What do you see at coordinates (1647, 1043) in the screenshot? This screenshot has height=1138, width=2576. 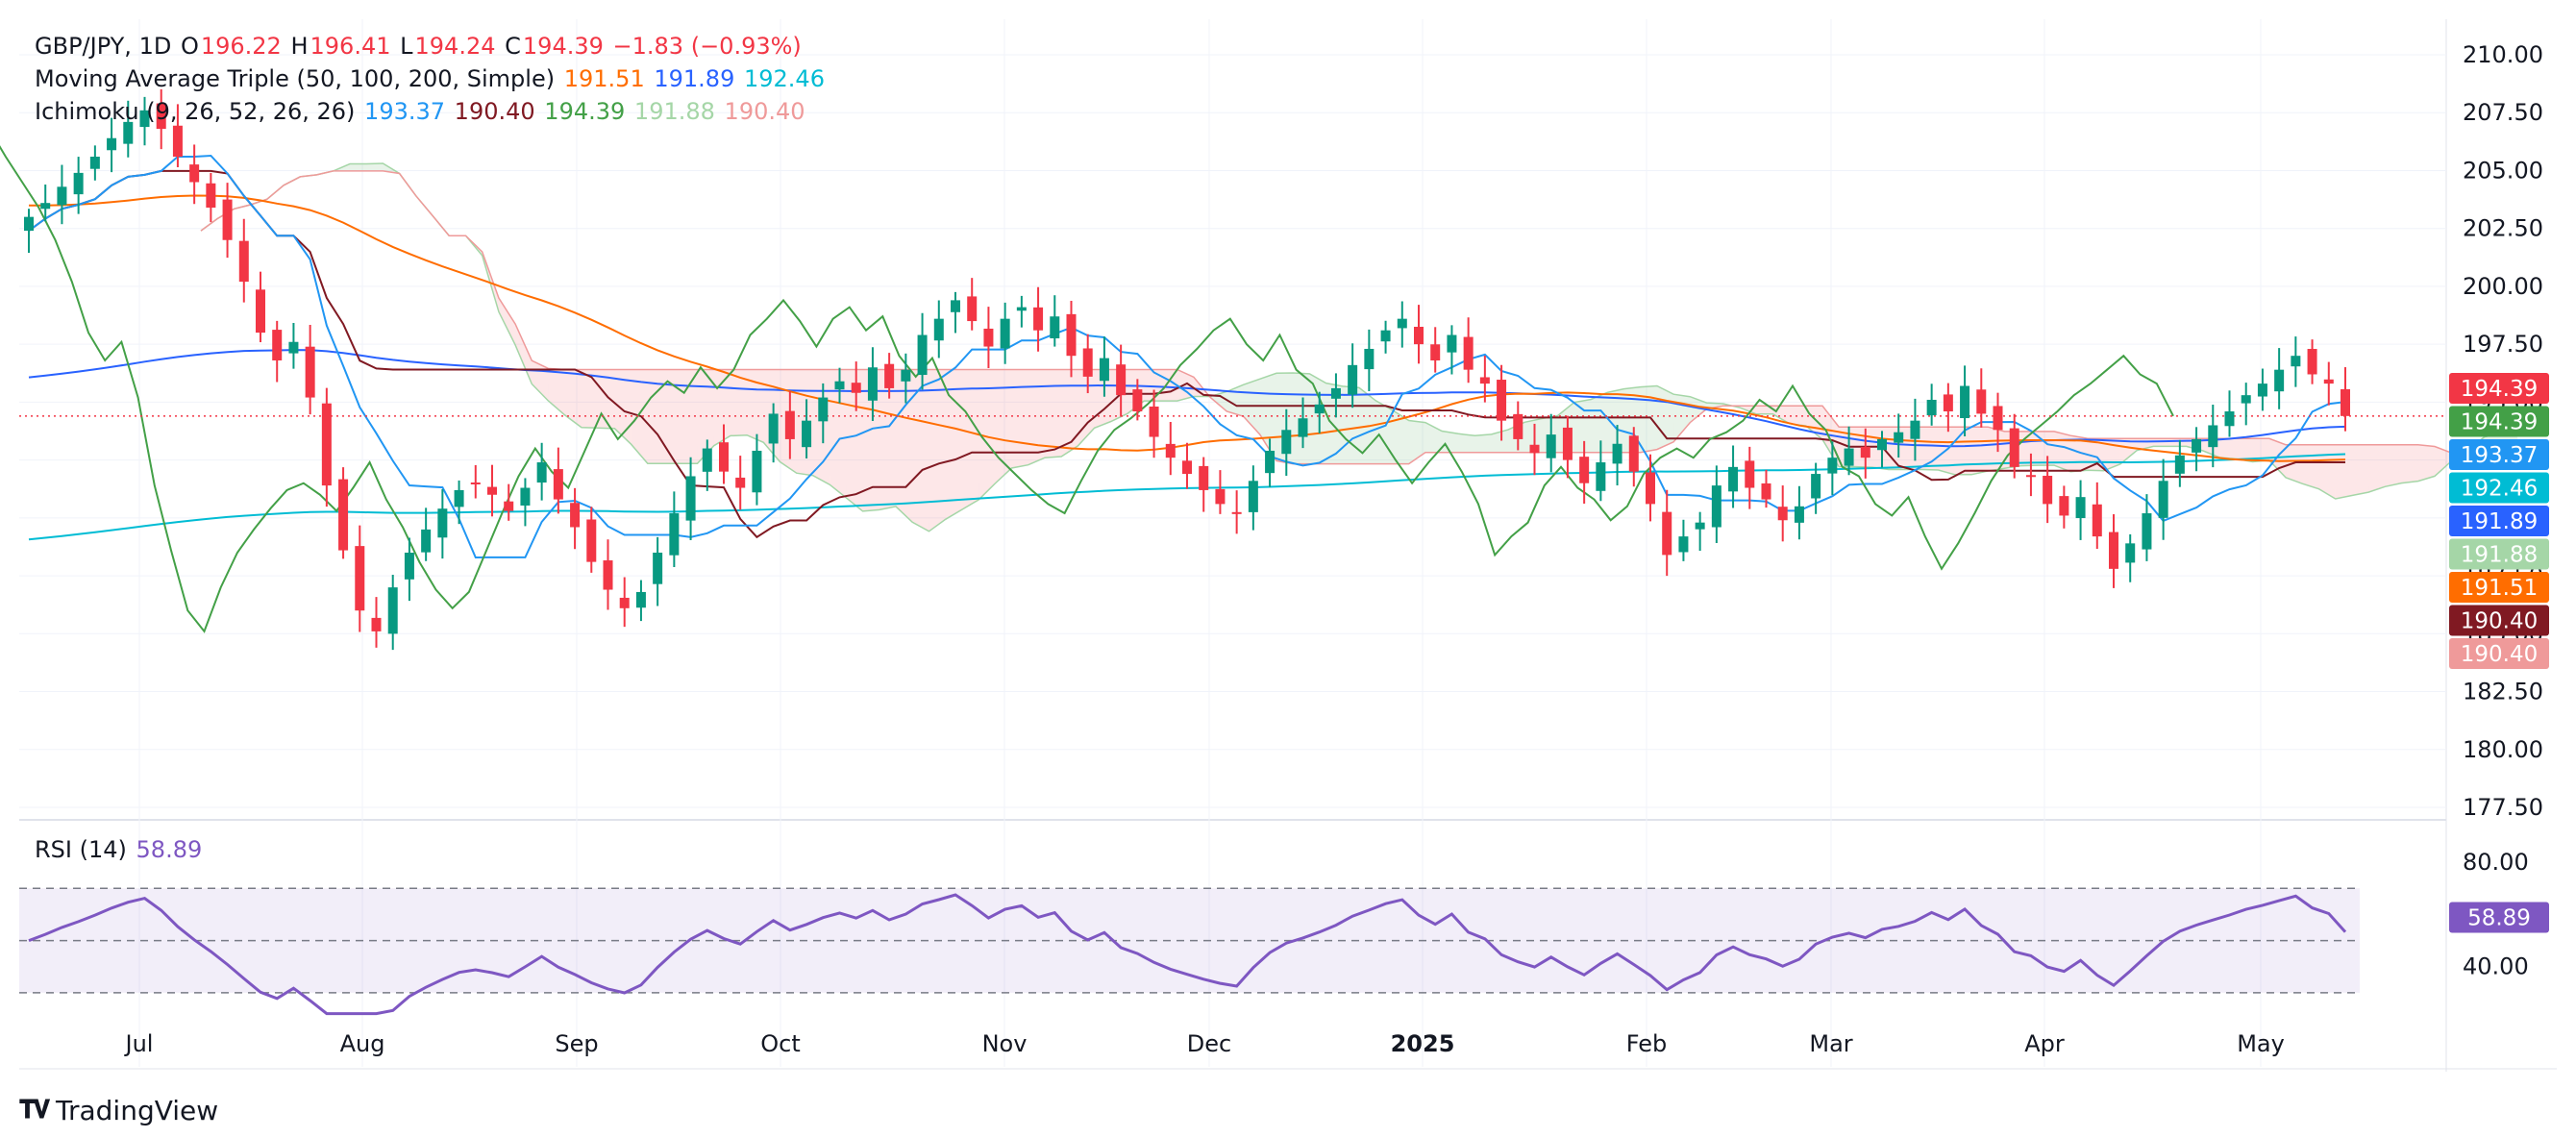 I see `time-tick-label: Feb` at bounding box center [1647, 1043].